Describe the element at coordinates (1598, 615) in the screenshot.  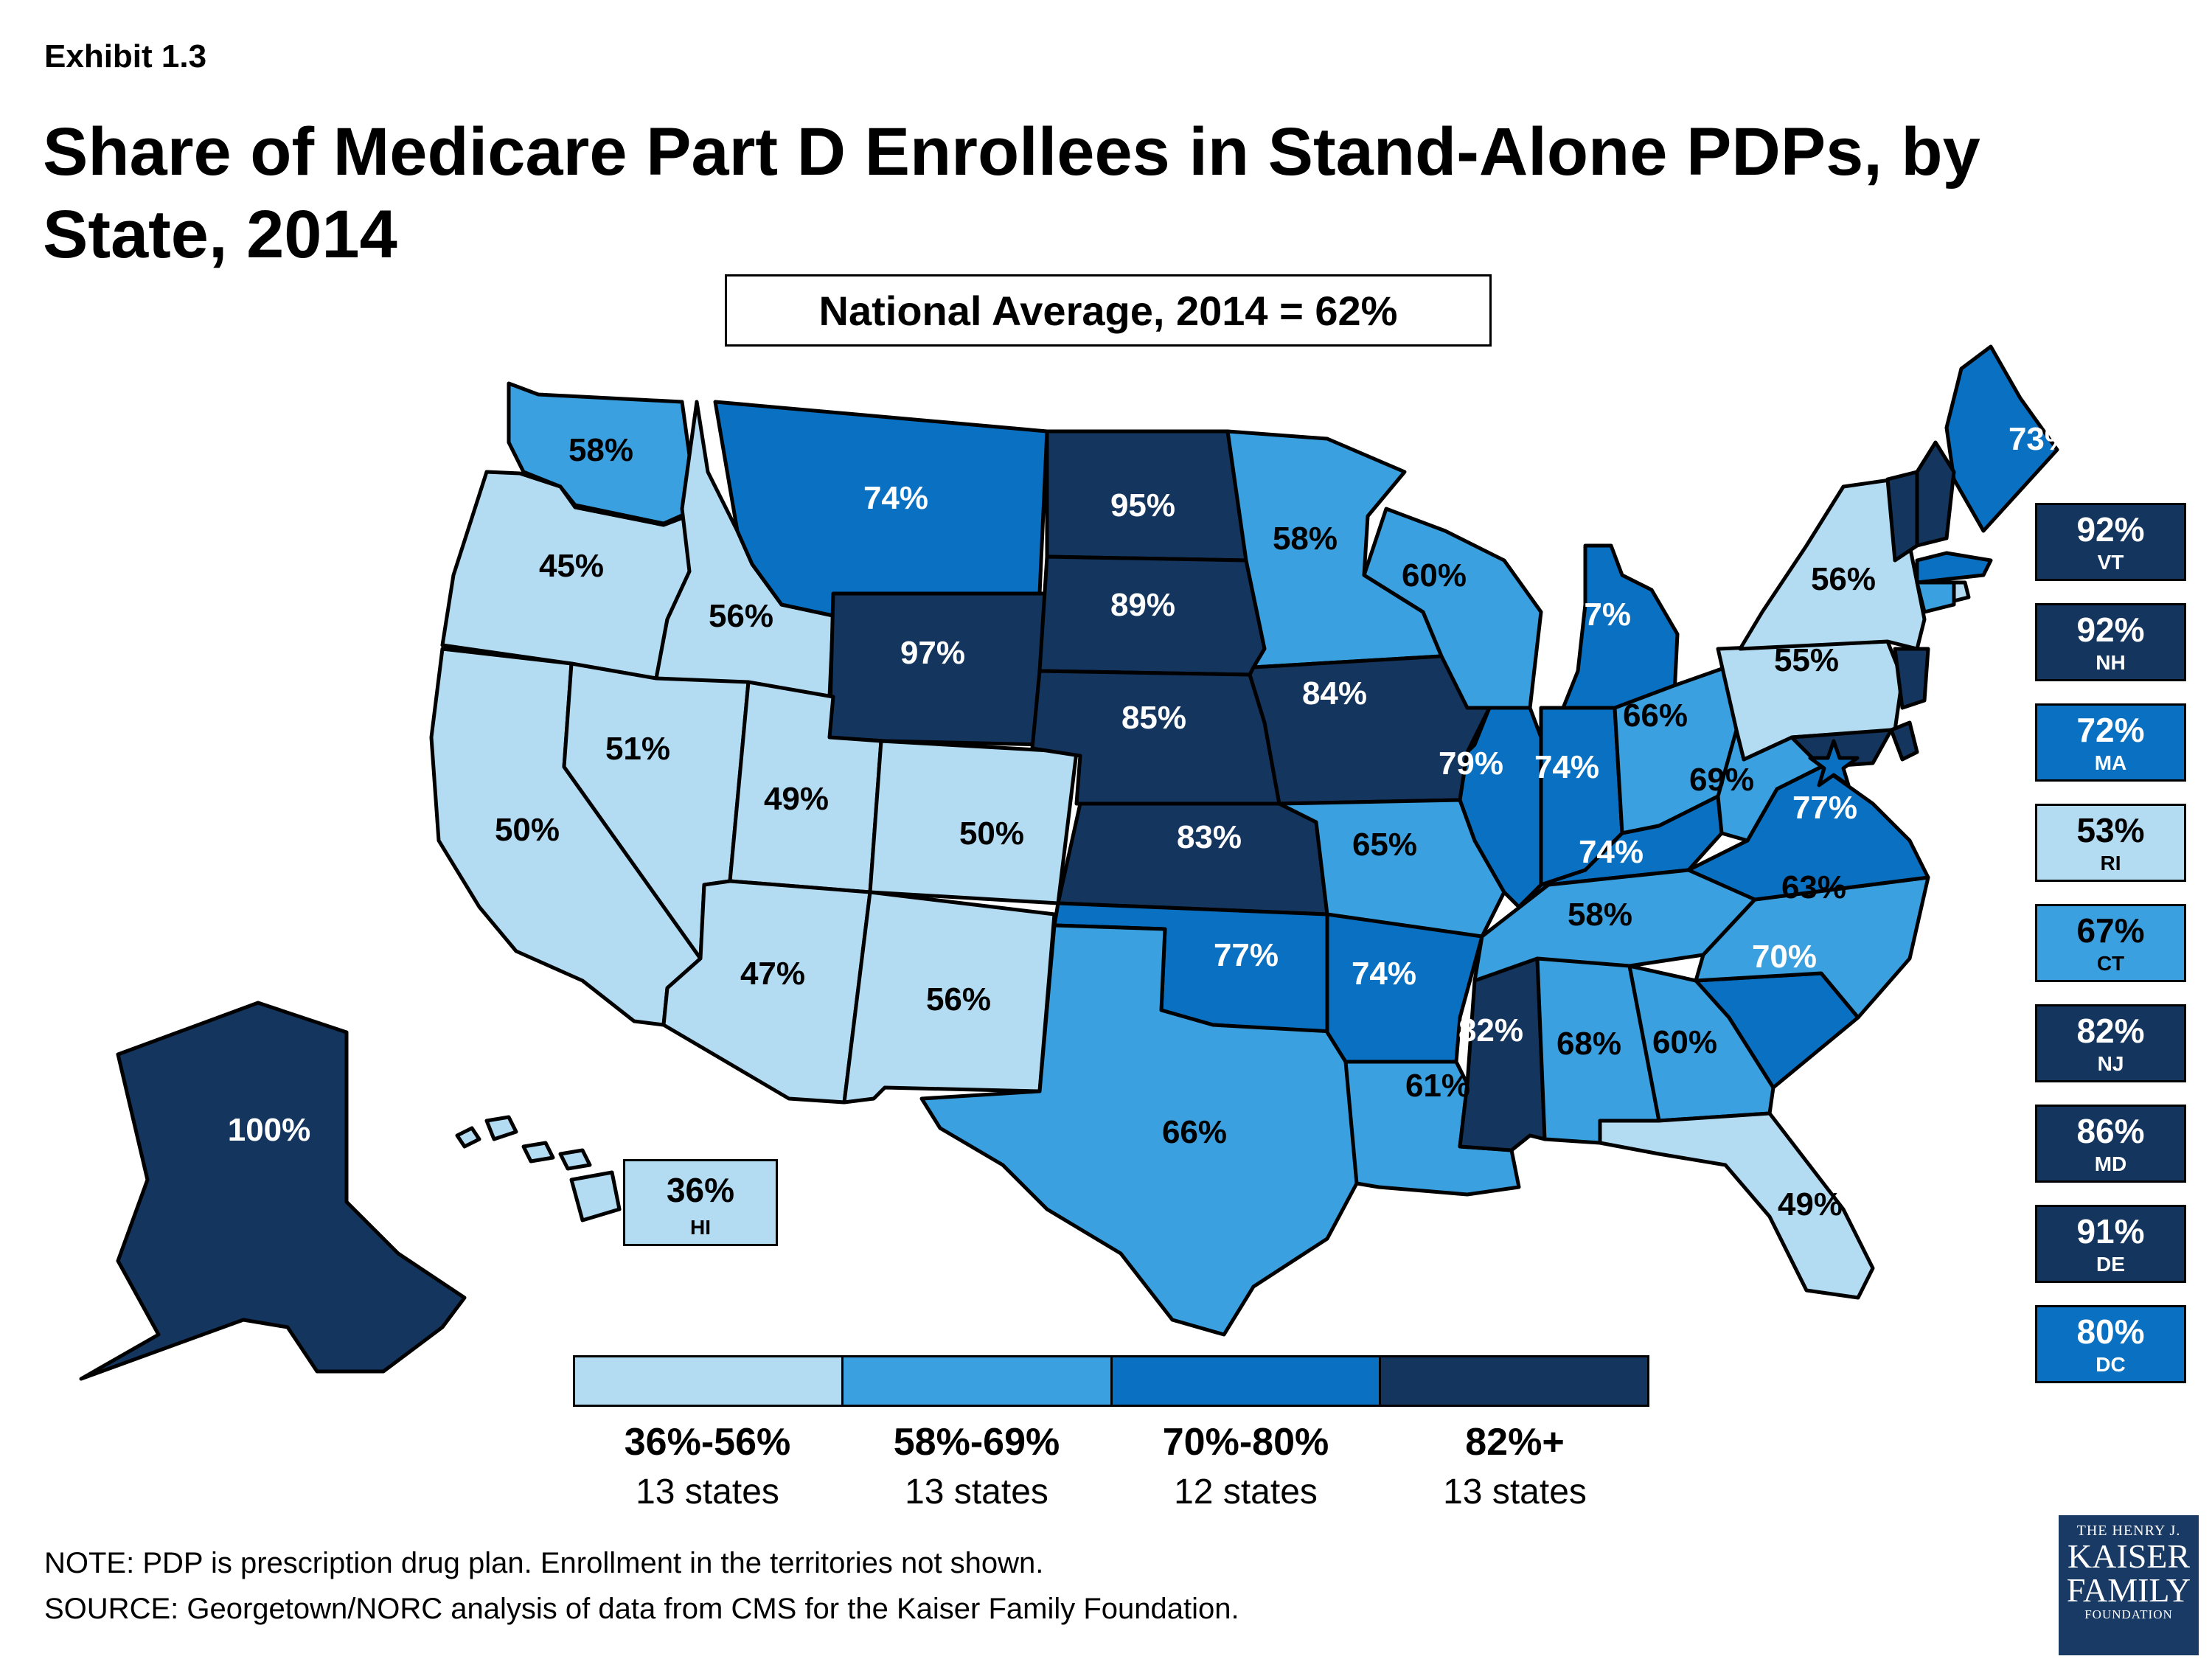
I see `state-label-mi: 77%` at that location.